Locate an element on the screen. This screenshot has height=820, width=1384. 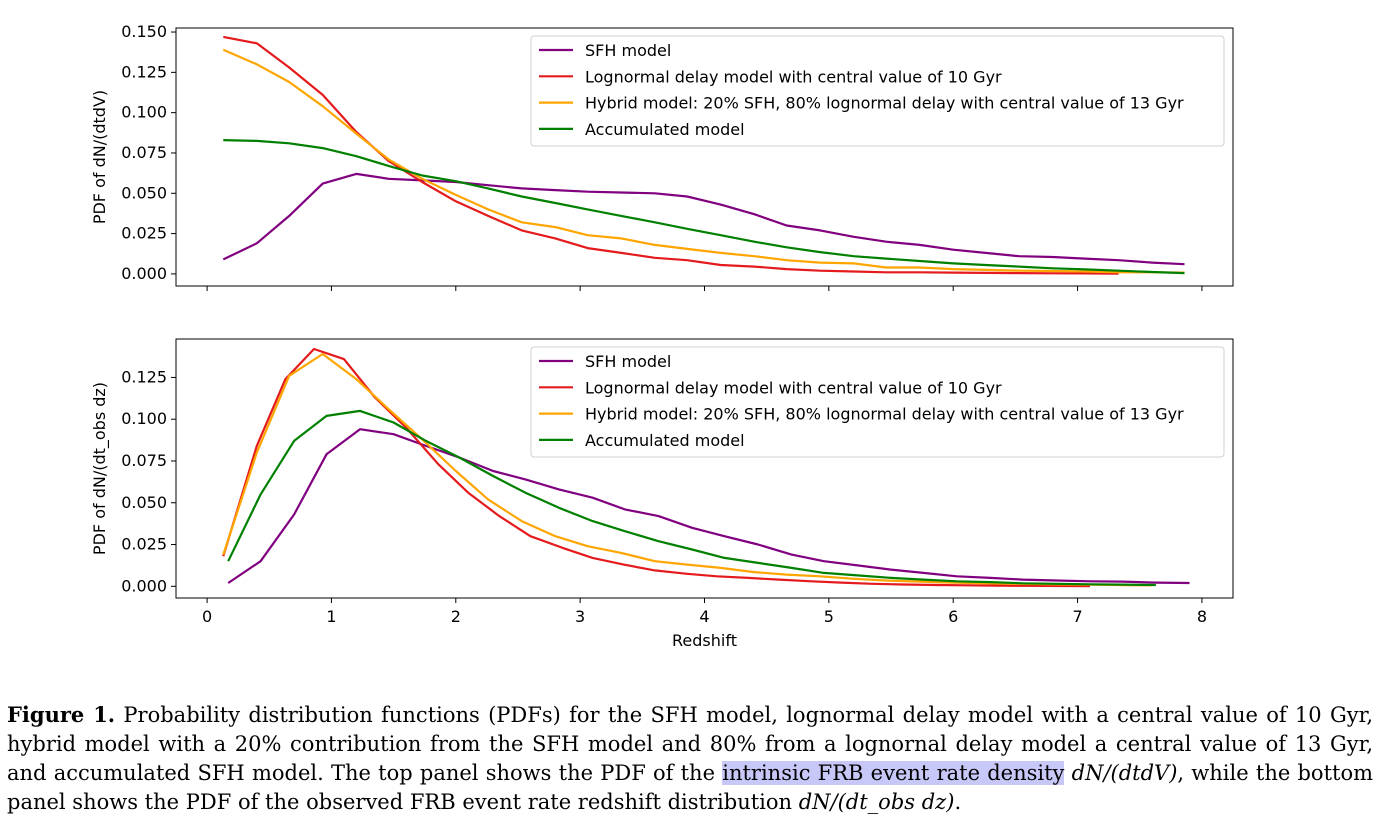
caption-math-1: dN/(dtdV) is located at coordinates (1124, 773).